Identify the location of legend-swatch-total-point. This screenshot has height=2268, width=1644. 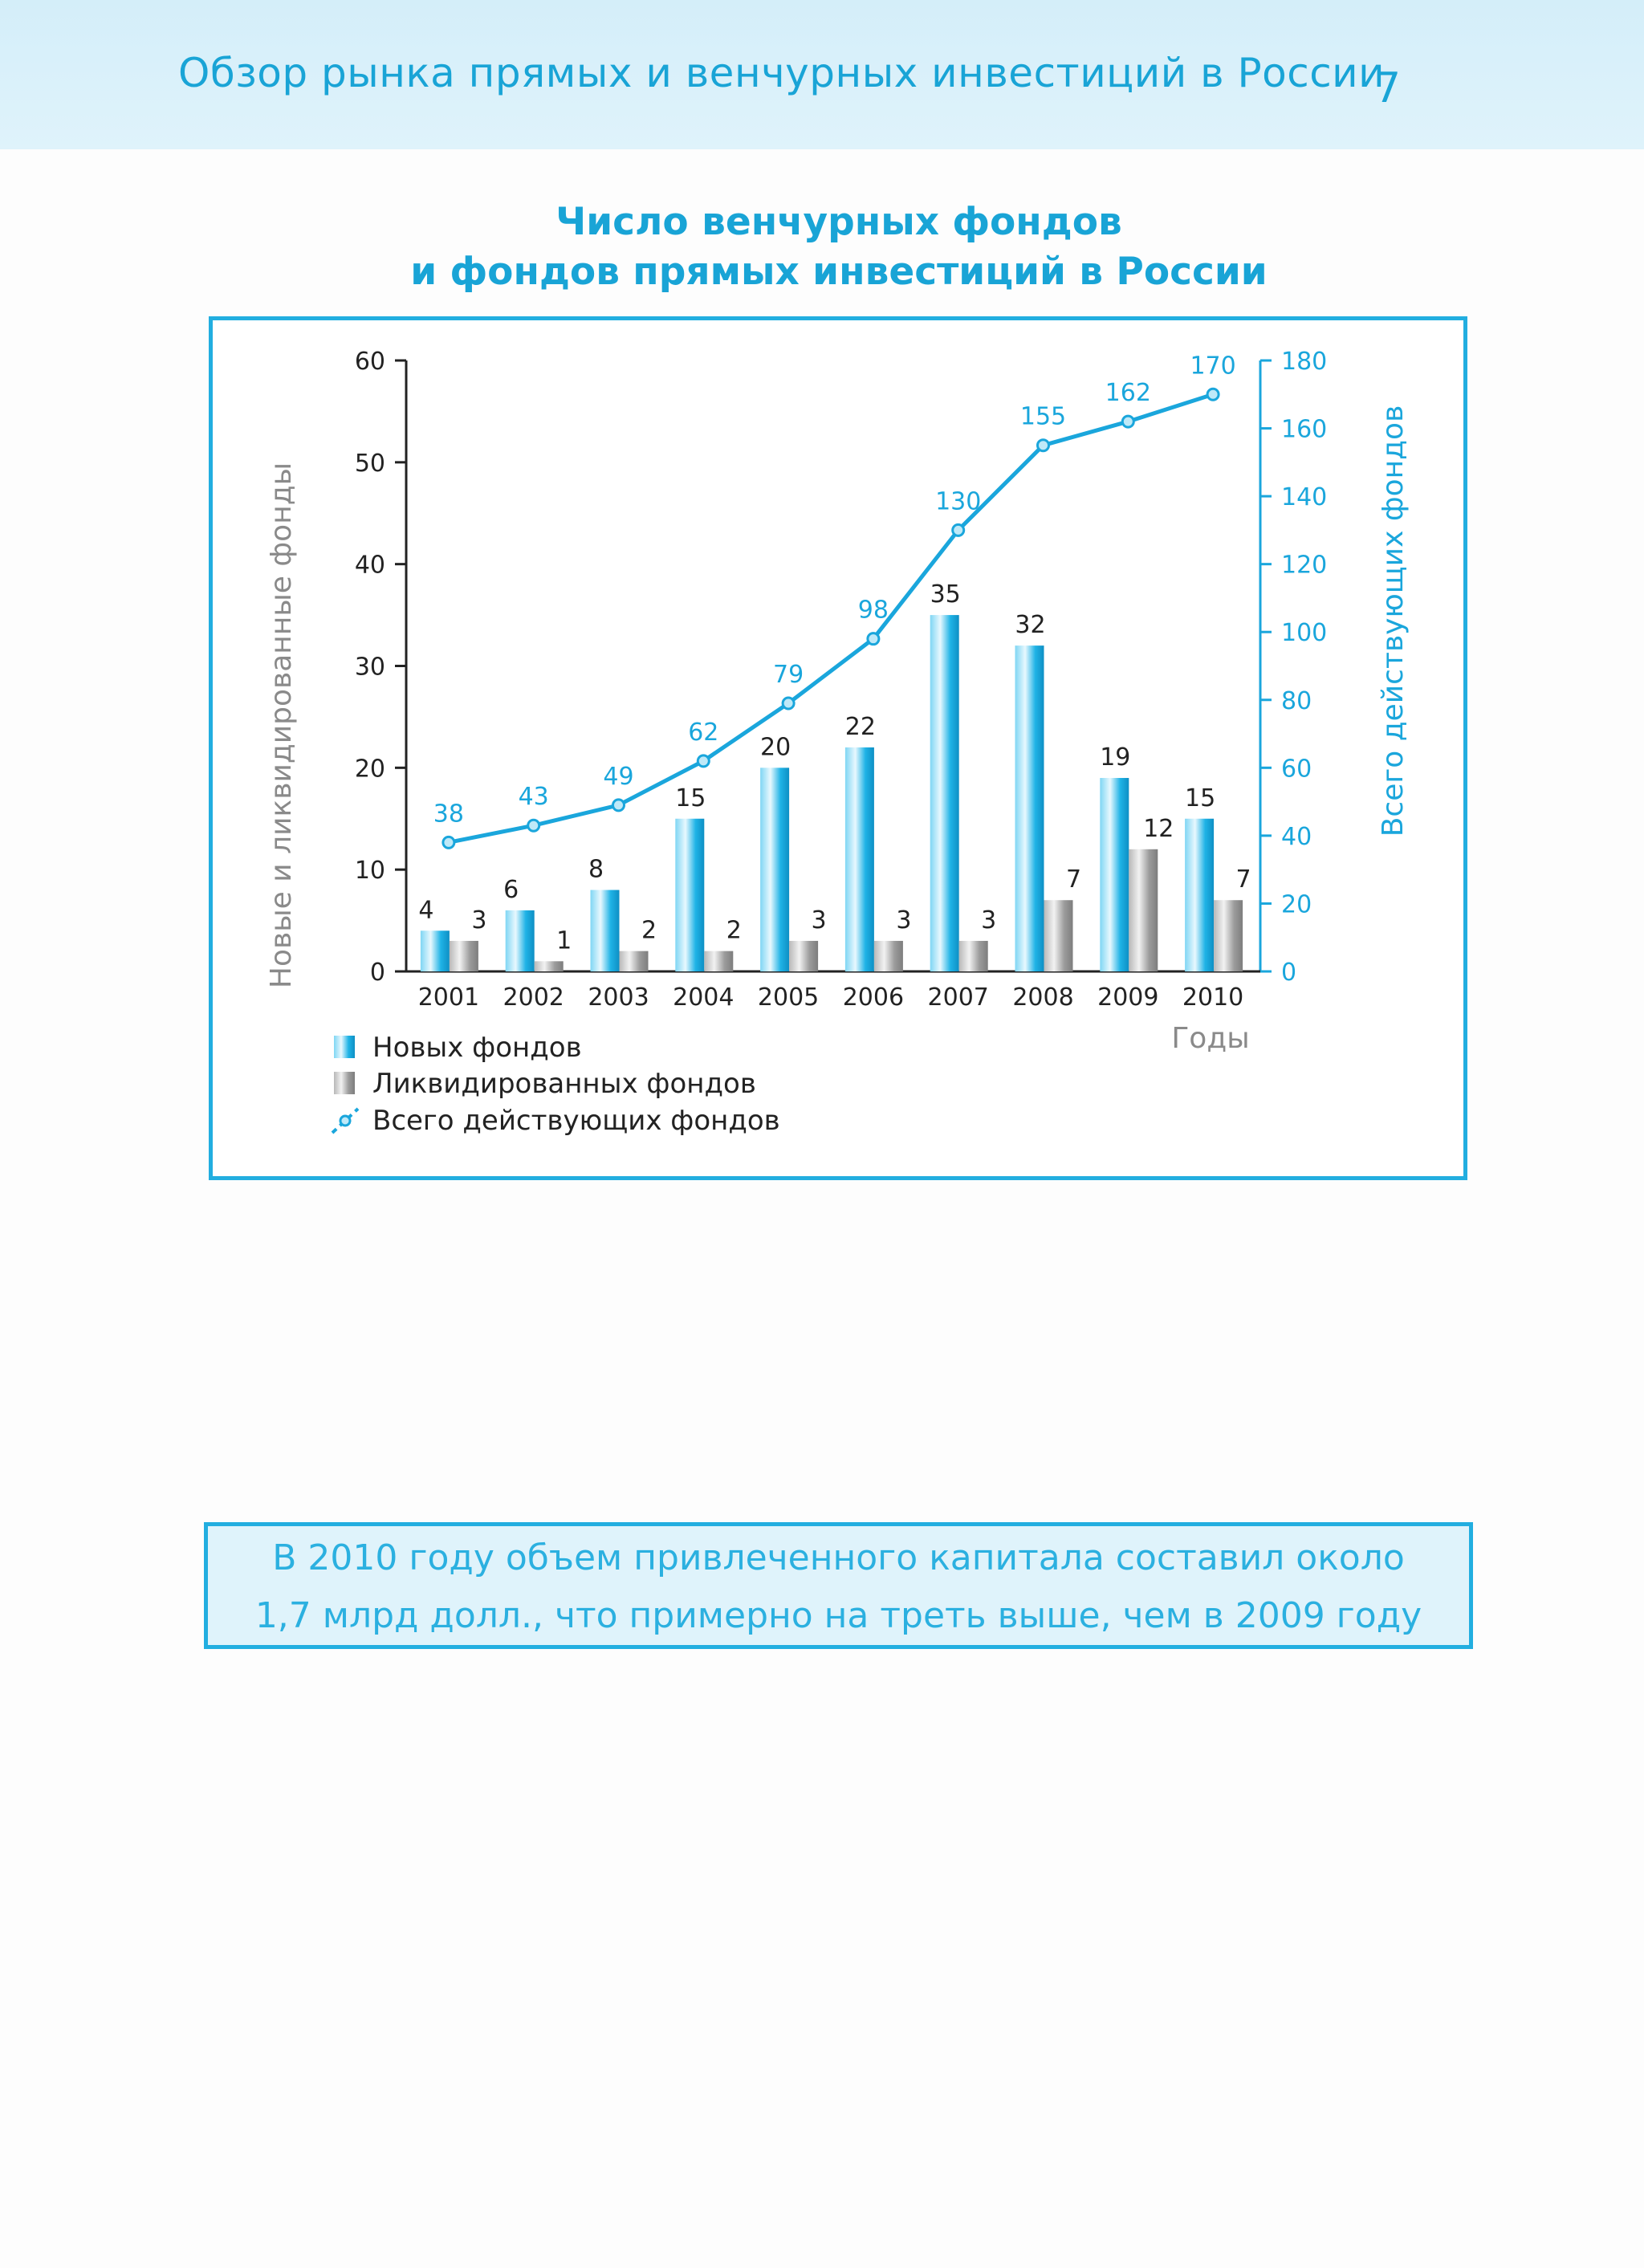
(345, 1120).